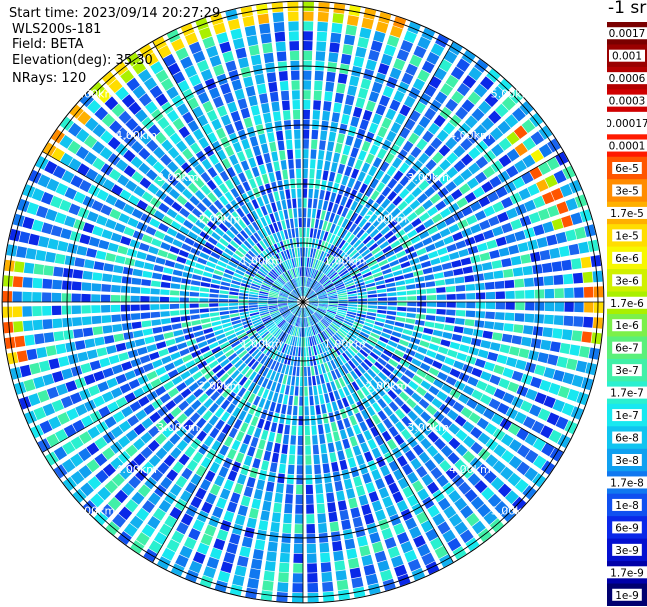 This screenshot has width=647, height=607. Describe the element at coordinates (345, 260) in the screenshot. I see `range-label: 1.00km` at that location.